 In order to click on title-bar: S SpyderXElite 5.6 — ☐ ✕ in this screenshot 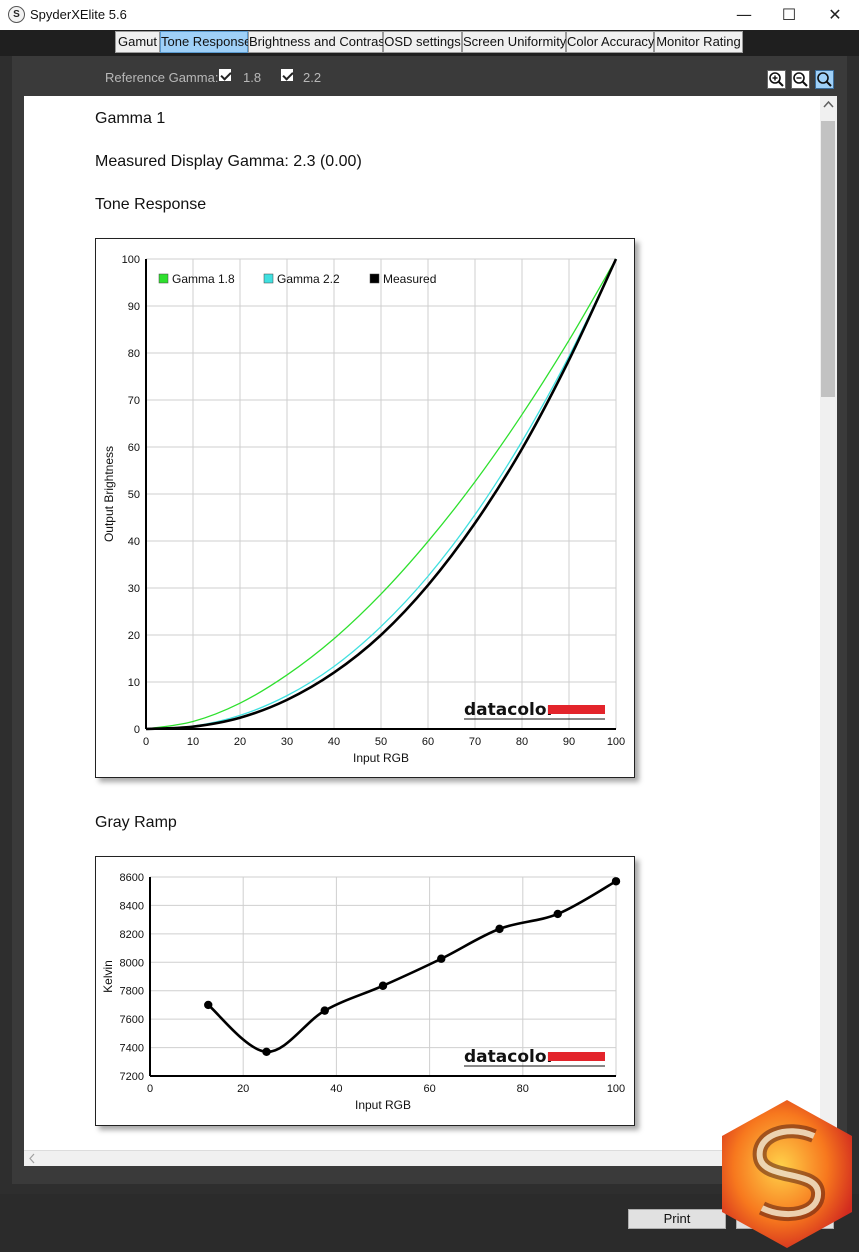, I will do `click(429, 15)`.